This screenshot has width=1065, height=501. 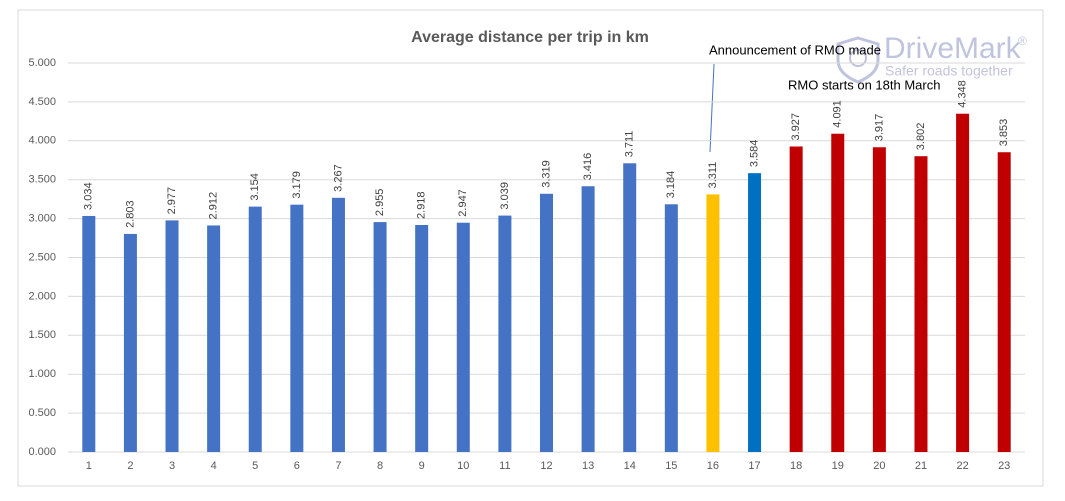 I want to click on value-label: 3.711, so click(x=630, y=144).